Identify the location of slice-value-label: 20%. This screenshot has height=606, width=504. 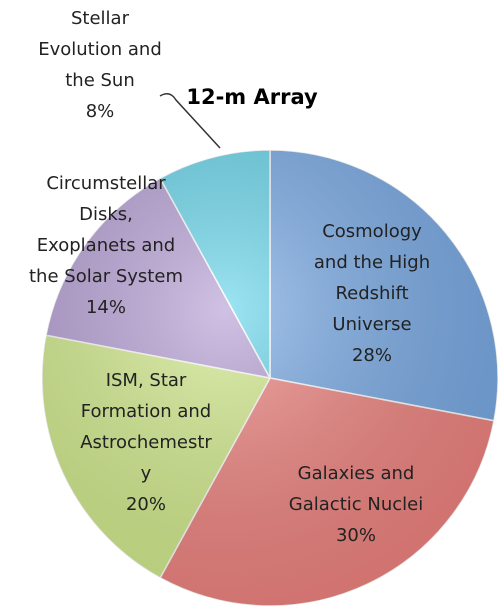
(146, 504).